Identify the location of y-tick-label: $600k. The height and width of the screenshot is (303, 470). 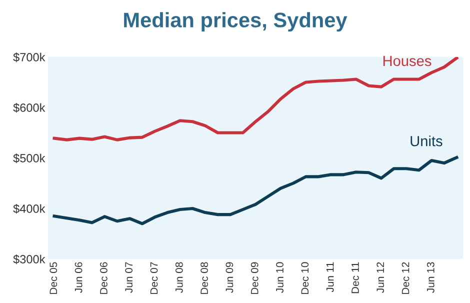
(29, 108).